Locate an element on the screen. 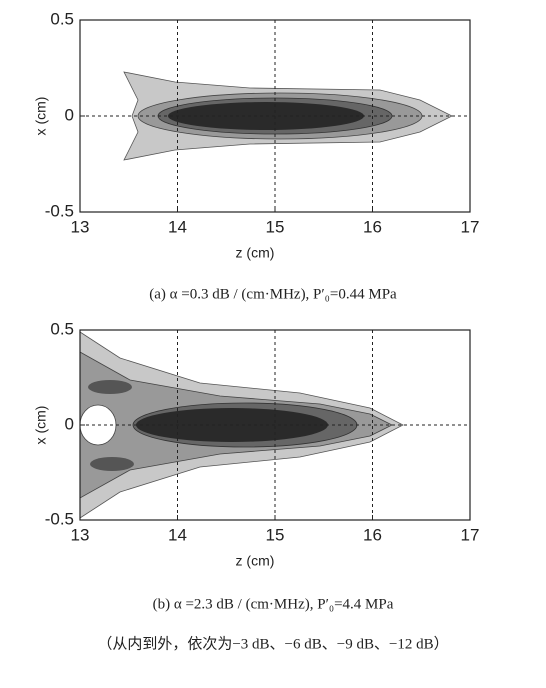 This screenshot has width=546, height=688. caption: (a) α =0.3 dB / (cm·MHz), P′₀=0.44 MPa is located at coordinates (273, 294).